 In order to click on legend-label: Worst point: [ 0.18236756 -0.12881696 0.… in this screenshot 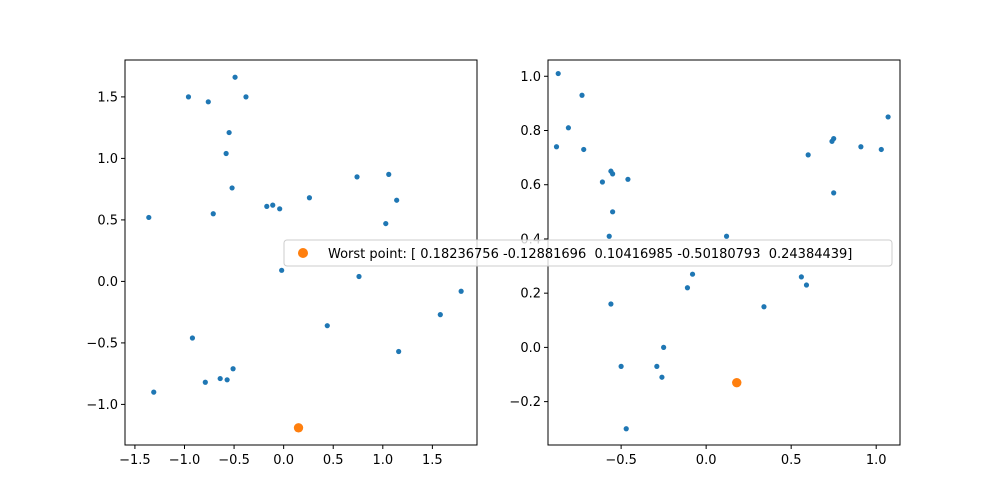, I will do `click(590, 254)`.